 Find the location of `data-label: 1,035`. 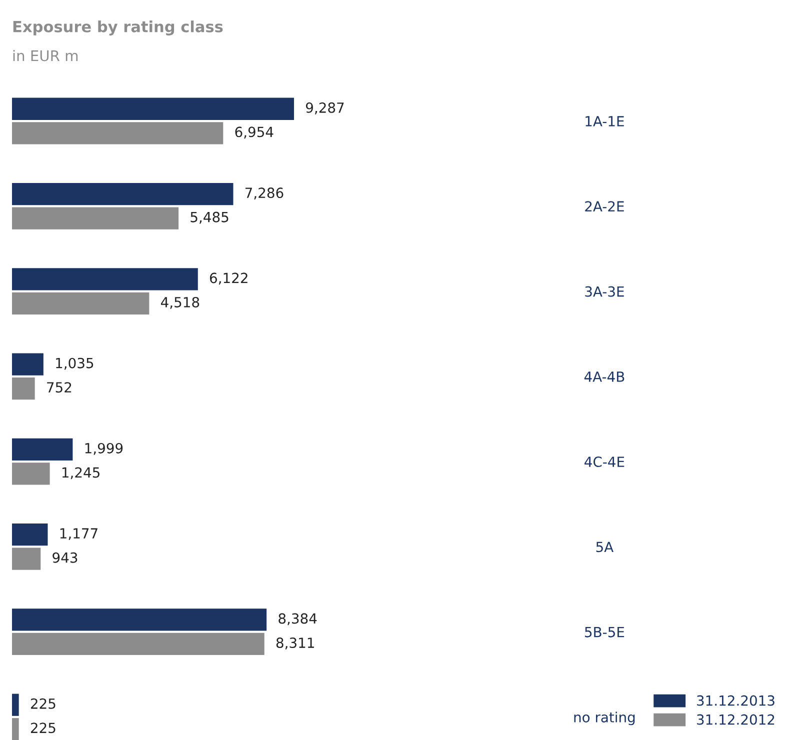

data-label: 1,035 is located at coordinates (75, 364).